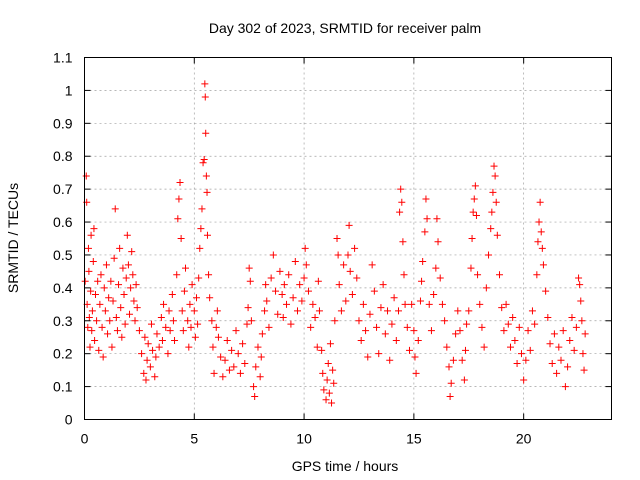  Describe the element at coordinates (345, 466) in the screenshot. I see `x-axis-label: GPS time / hours` at that location.